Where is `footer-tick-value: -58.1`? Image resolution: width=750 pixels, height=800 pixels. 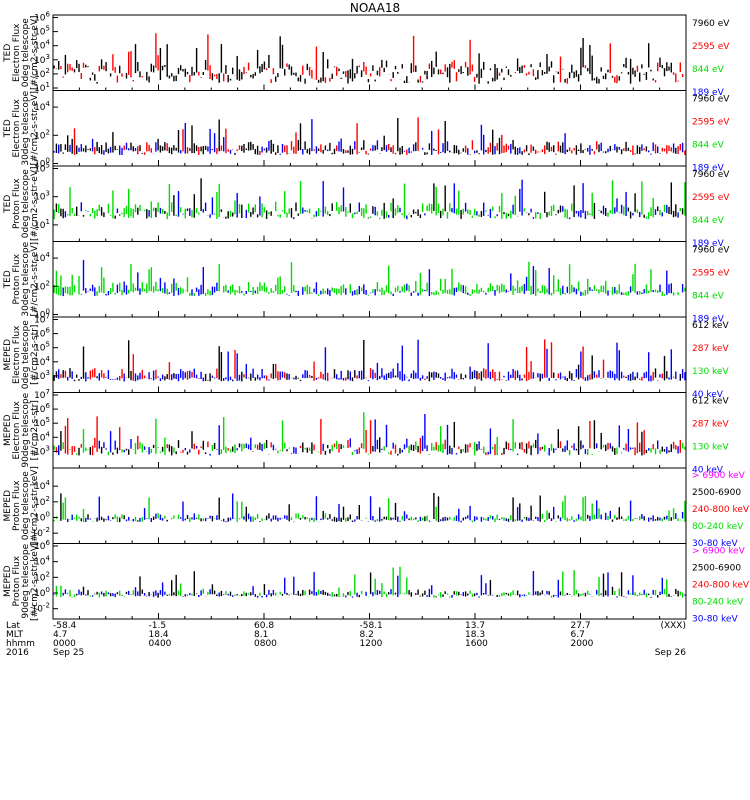 footer-tick-value: -58.1 is located at coordinates (371, 626).